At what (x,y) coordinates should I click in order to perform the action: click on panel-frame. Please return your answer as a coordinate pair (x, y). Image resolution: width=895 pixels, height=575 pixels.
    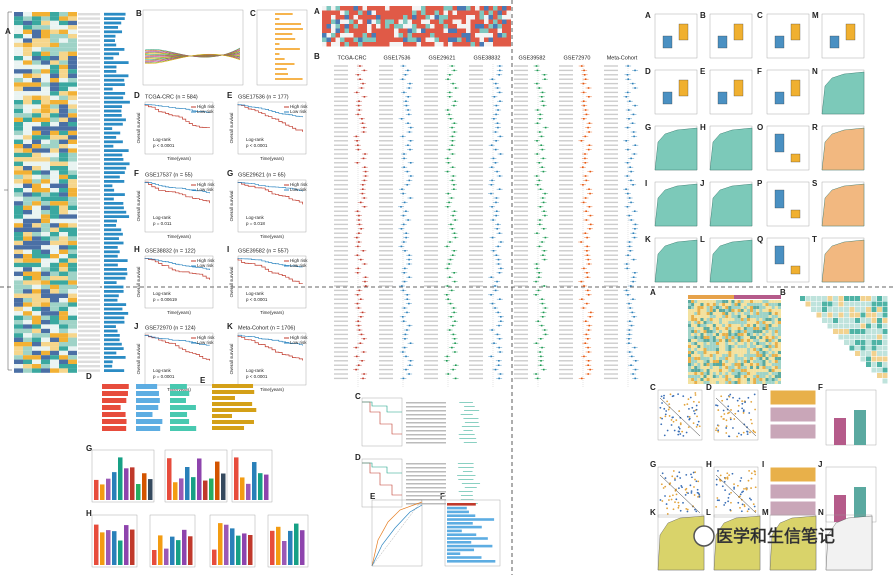
    Looking at the image, I should click on (272, 282).